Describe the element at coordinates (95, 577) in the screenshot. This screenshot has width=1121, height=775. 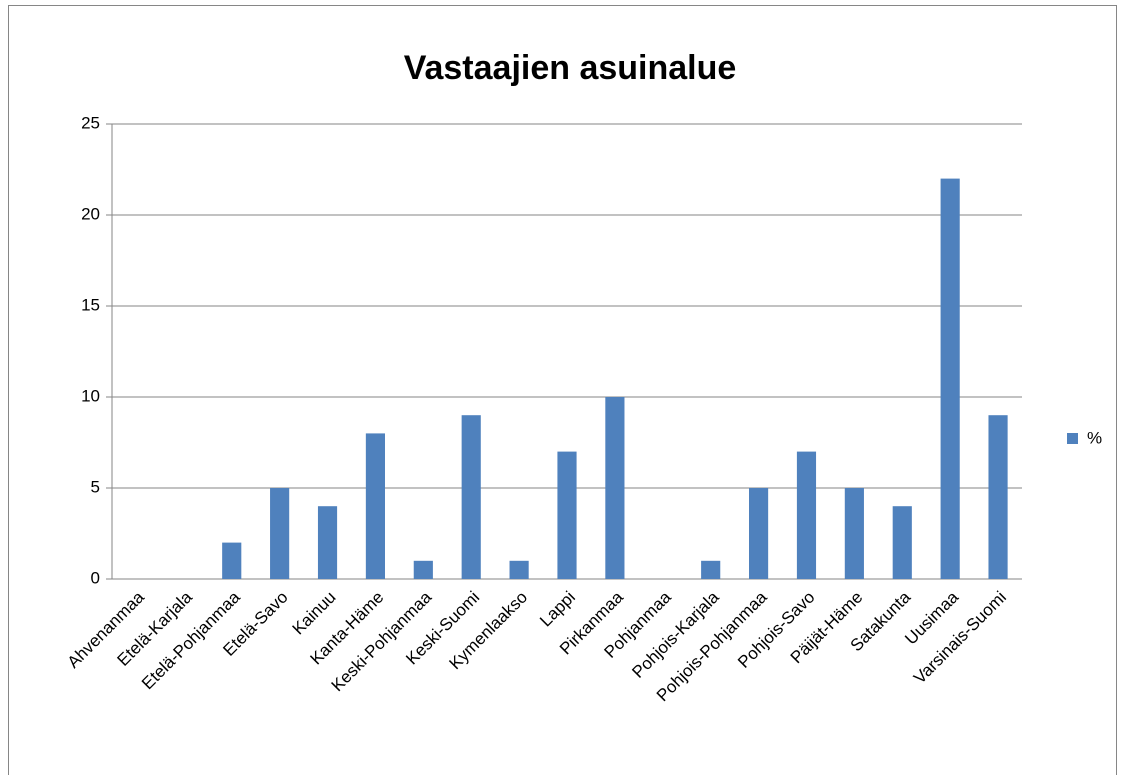
I see `y-tick-label: 0` at that location.